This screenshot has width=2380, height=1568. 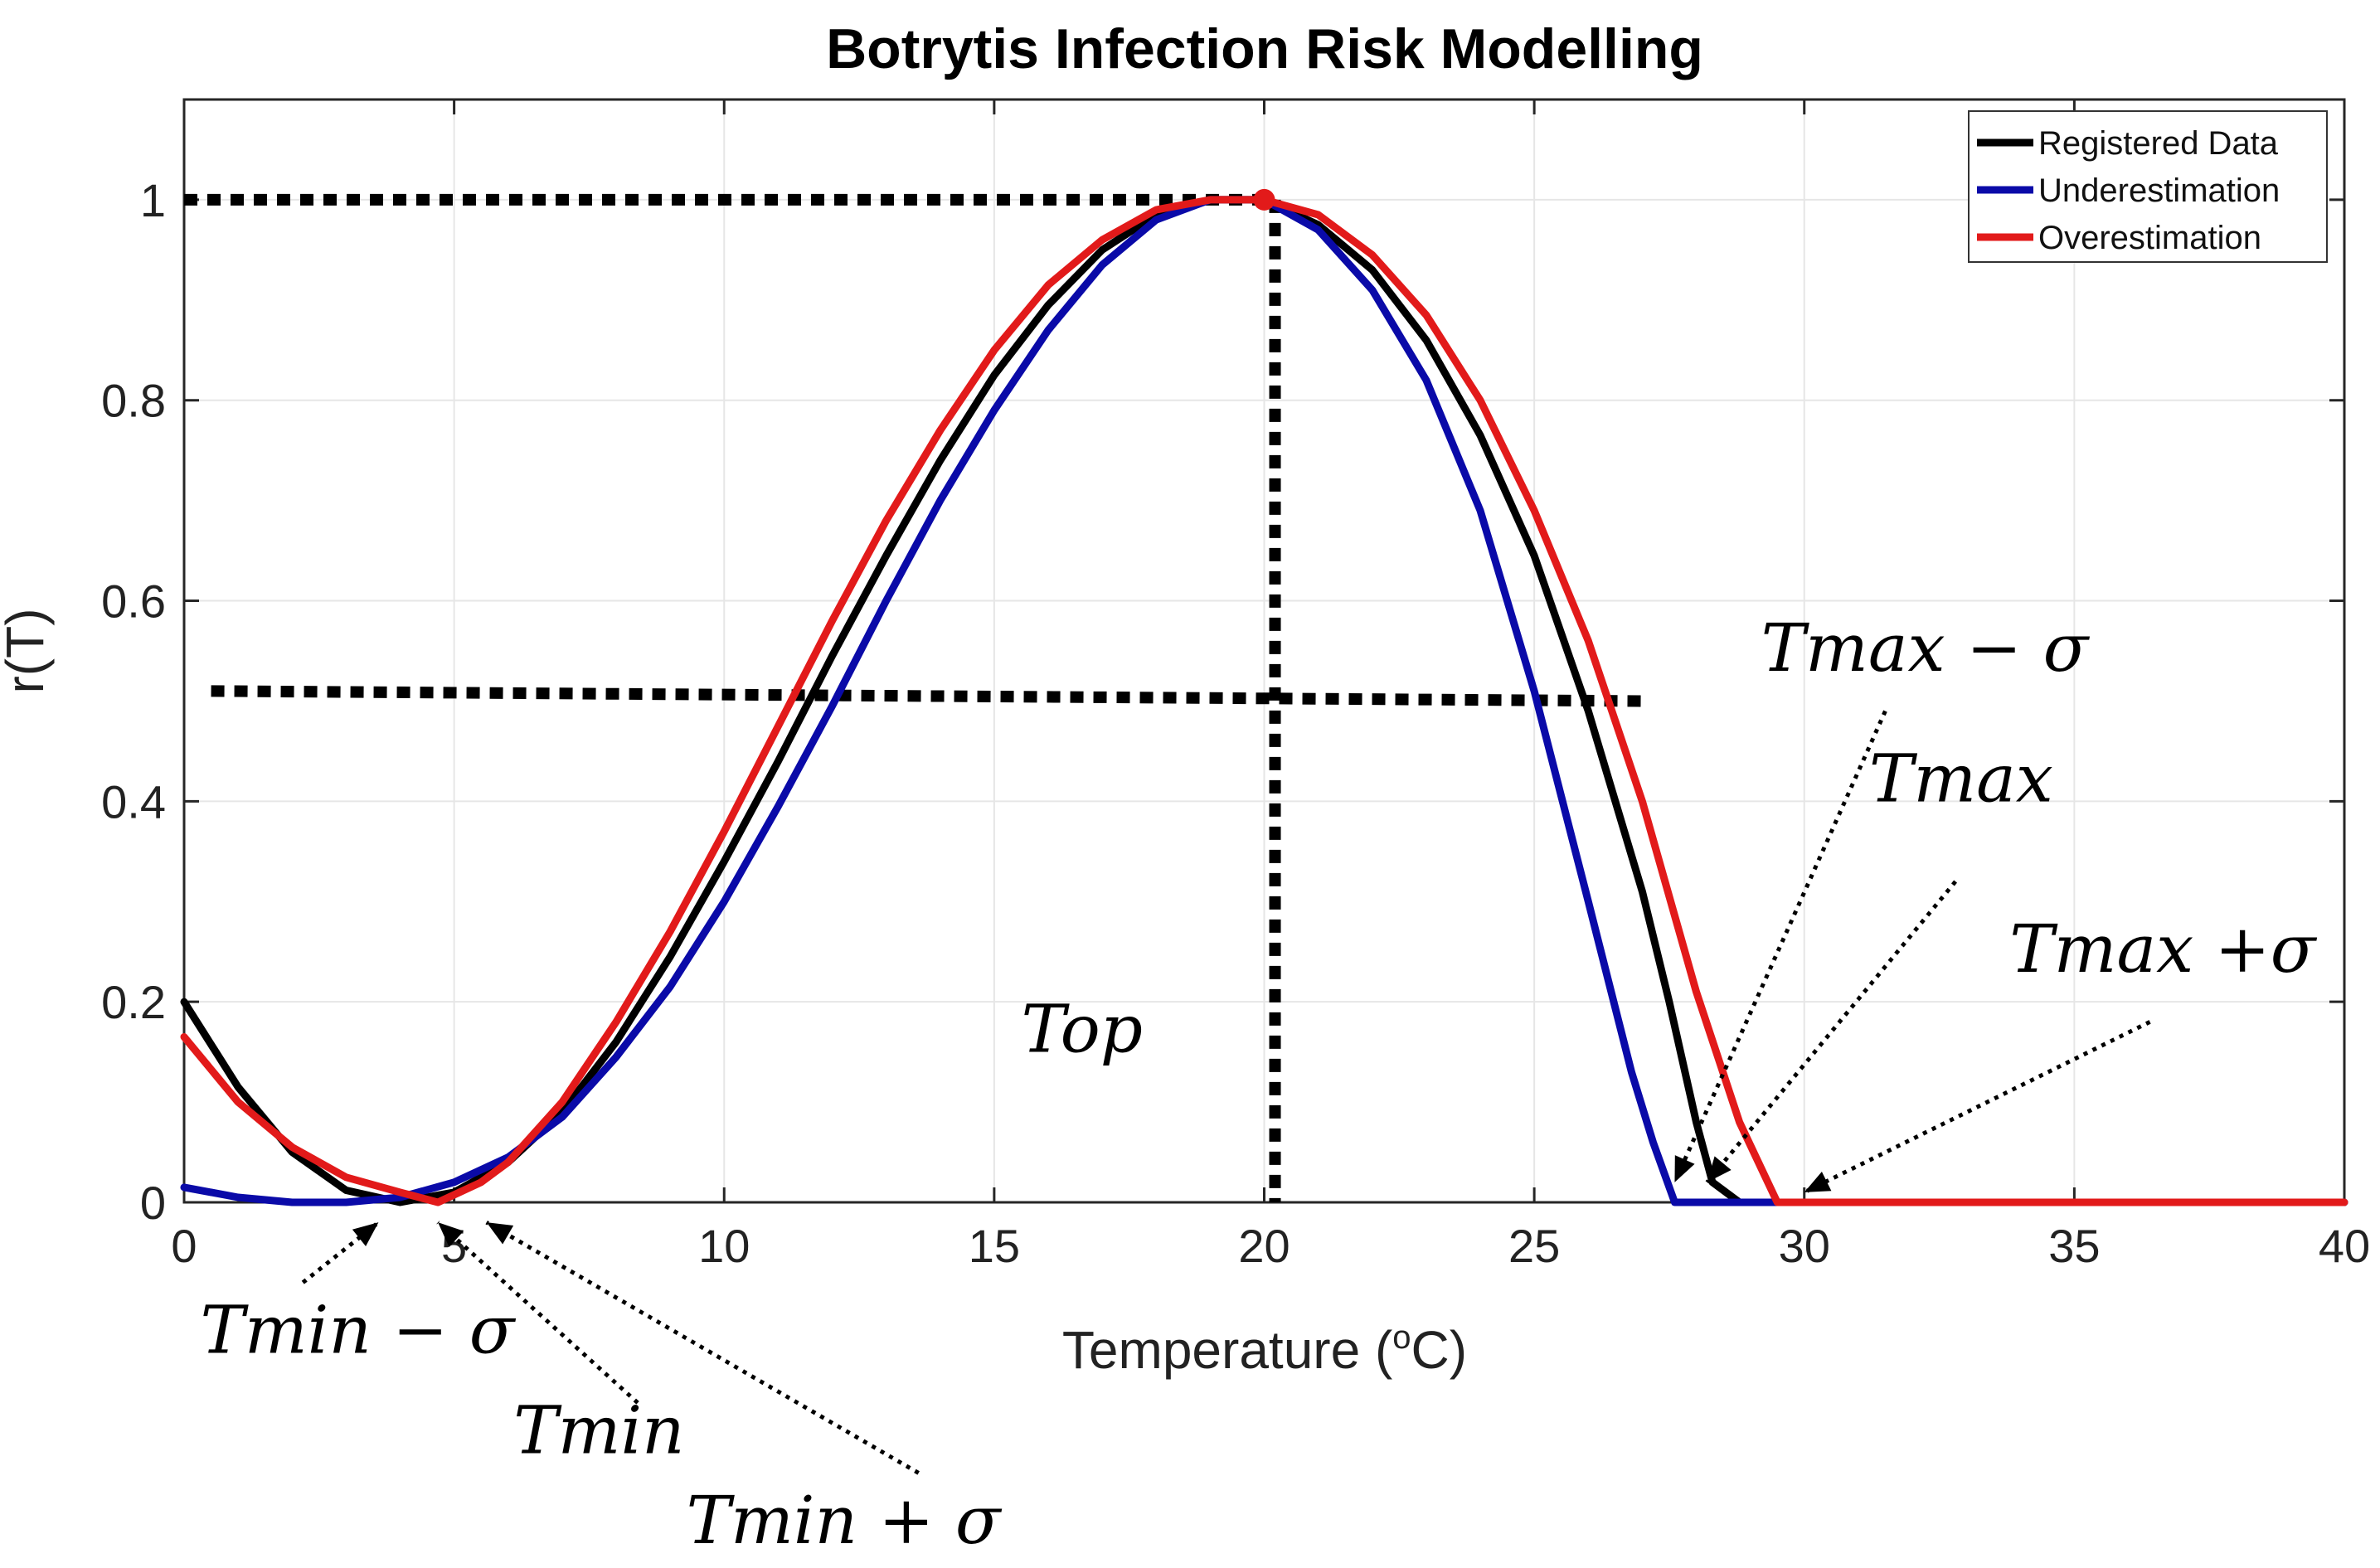 What do you see at coordinates (1227, 1350) in the screenshot?
I see `x-axis-label-main: Temperature (` at bounding box center [1227, 1350].